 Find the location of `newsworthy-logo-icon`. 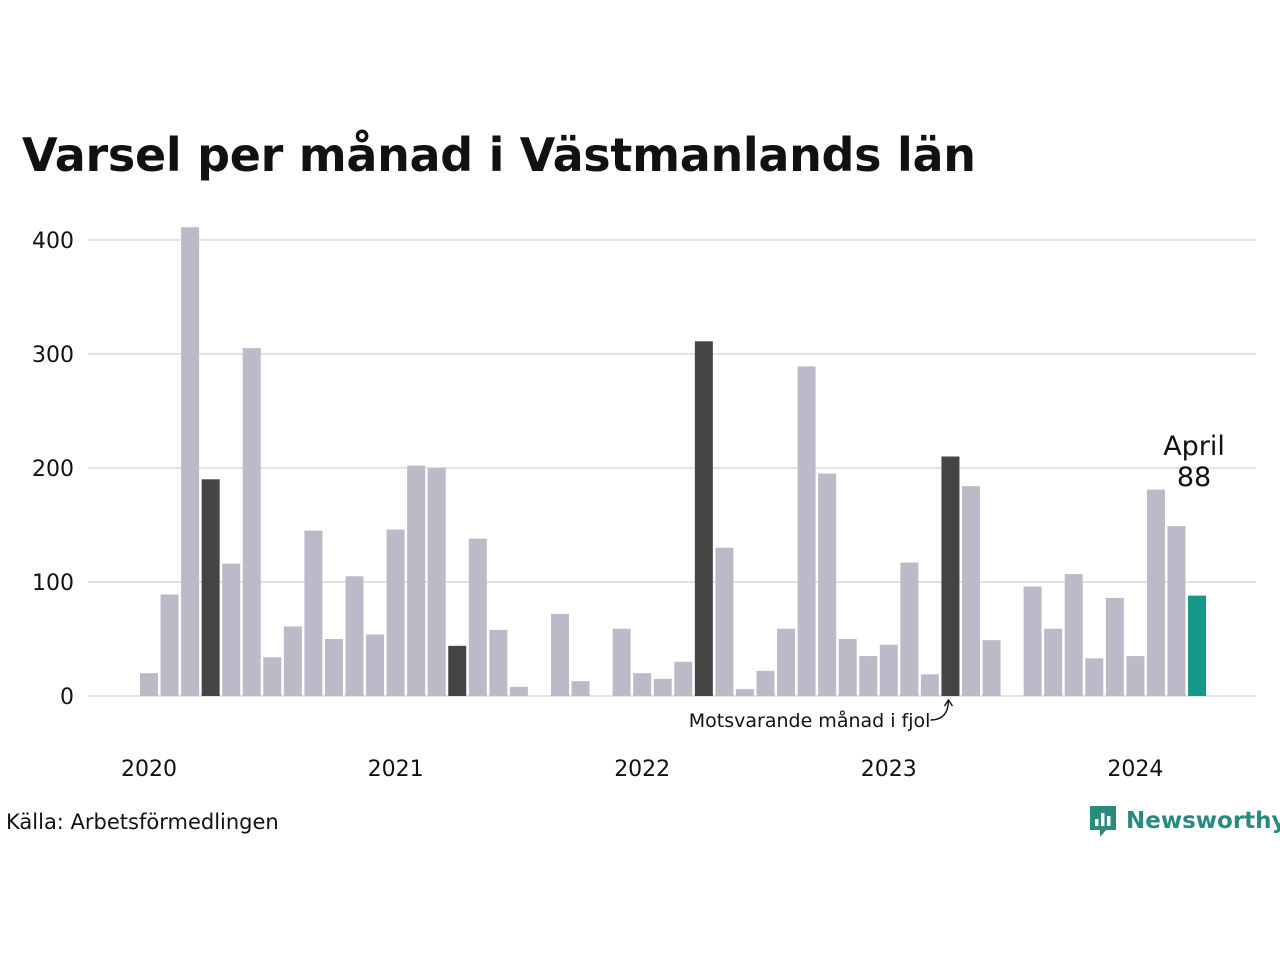

newsworthy-logo-icon is located at coordinates (1103, 821).